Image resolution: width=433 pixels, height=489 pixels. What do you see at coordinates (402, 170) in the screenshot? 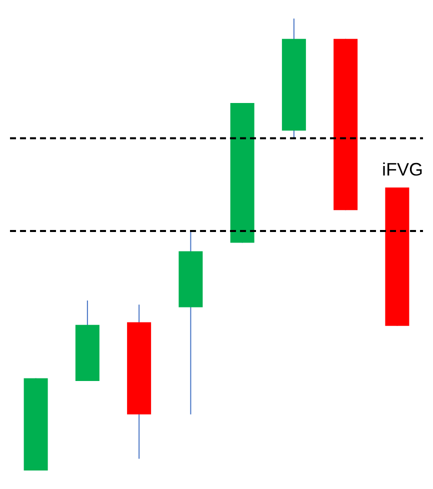
I see `annotation: iFVG` at bounding box center [402, 170].